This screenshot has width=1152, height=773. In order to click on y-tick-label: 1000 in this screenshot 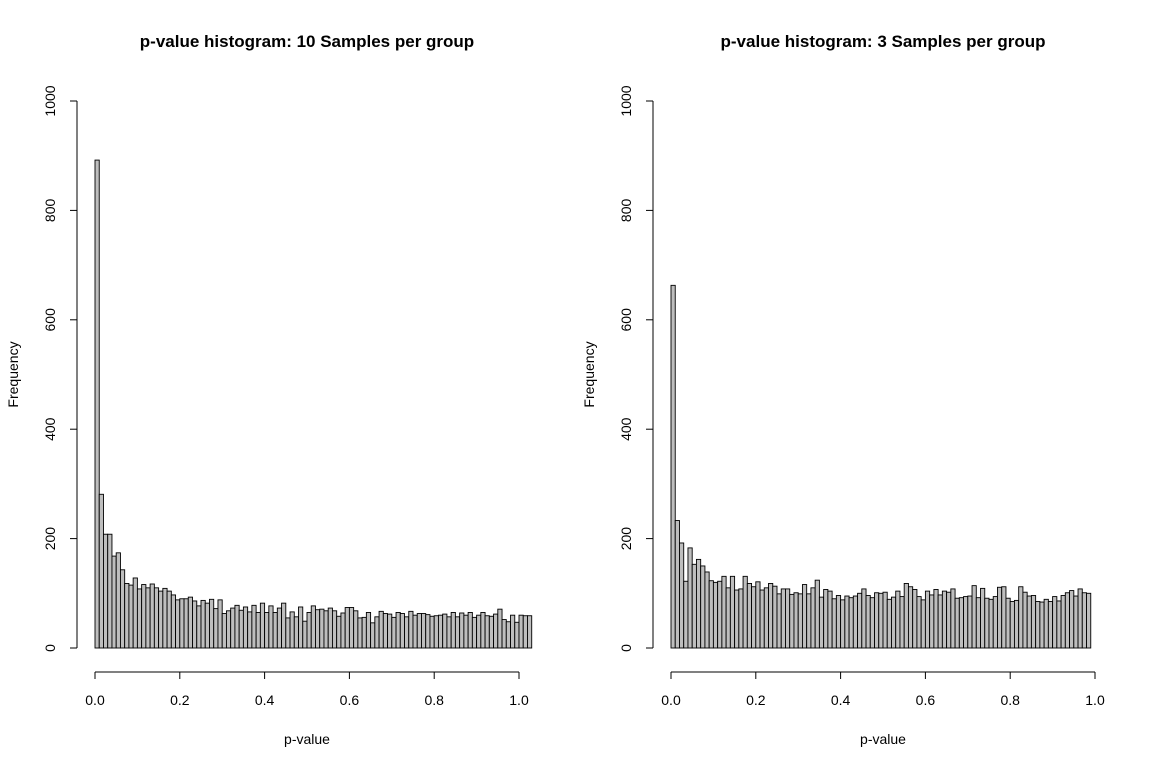, I will do `click(50, 100)`.